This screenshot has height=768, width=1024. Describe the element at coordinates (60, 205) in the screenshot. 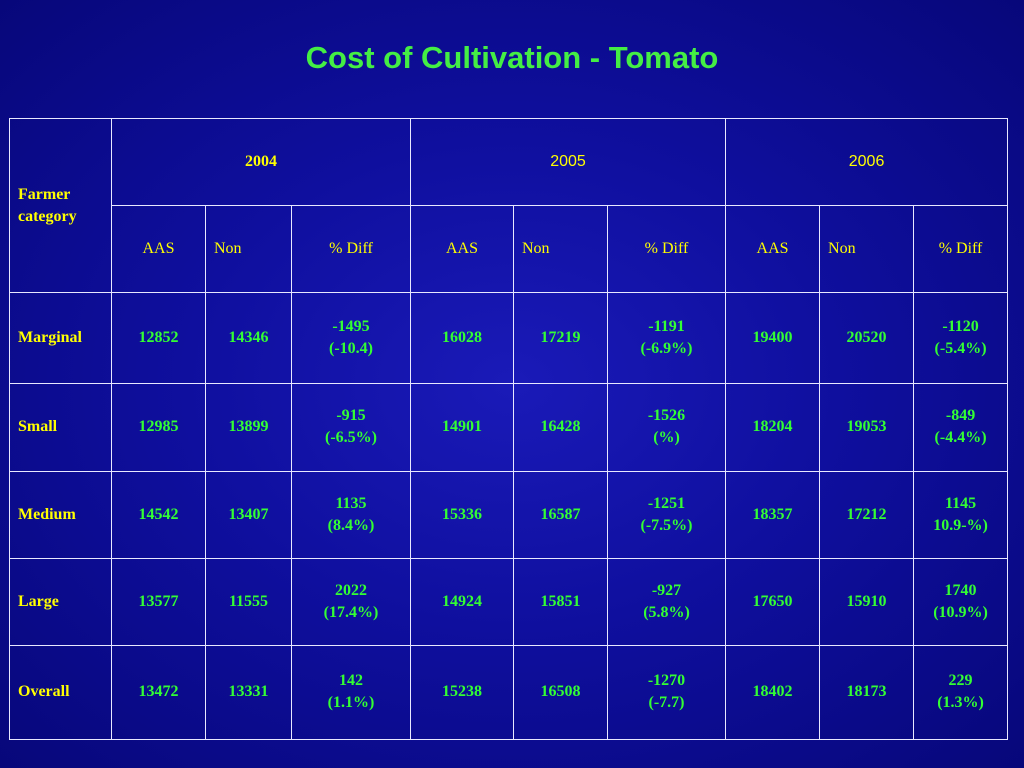

I see `farmer-category-header: Farmer category` at that location.